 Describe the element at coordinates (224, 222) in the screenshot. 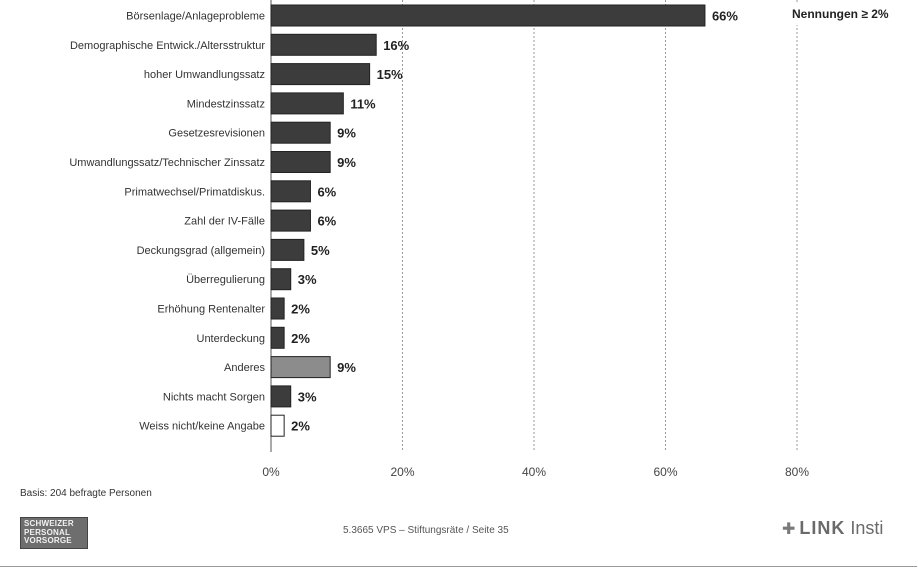

I see `category-label-8: Zahl der IV-Fälle` at that location.